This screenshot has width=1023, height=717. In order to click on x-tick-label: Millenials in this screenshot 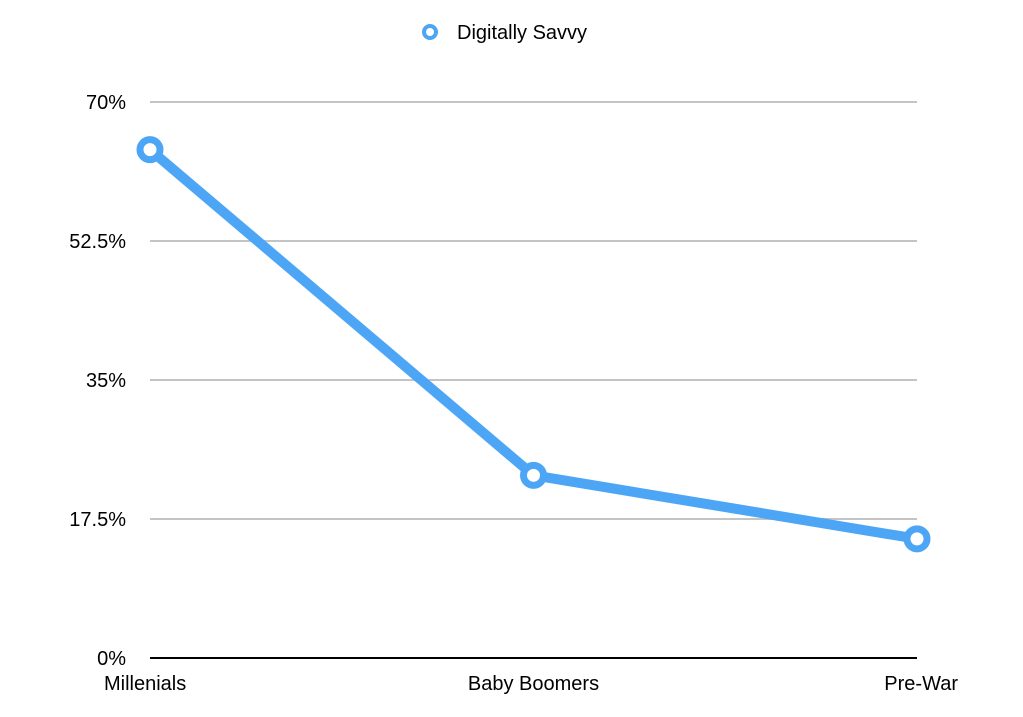, I will do `click(145, 684)`.